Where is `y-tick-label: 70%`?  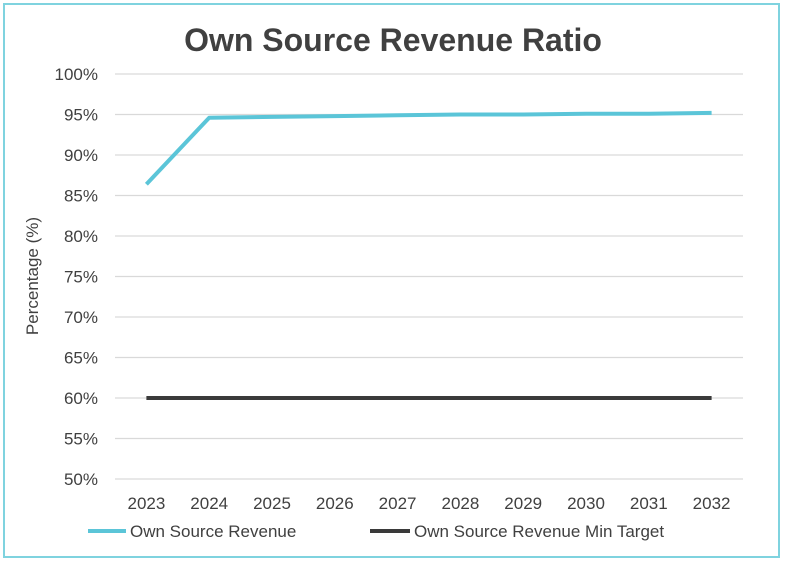 y-tick-label: 70% is located at coordinates (81, 317).